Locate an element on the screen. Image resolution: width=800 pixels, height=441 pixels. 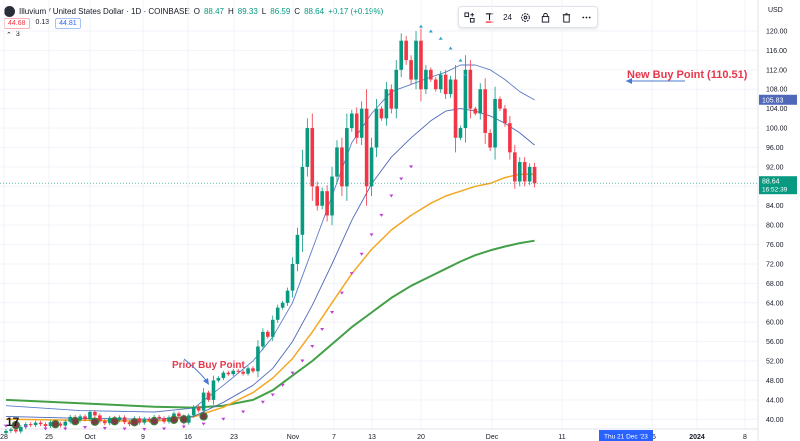
prior-buy-point-label: Prior Buy Point is located at coordinates (208, 365).